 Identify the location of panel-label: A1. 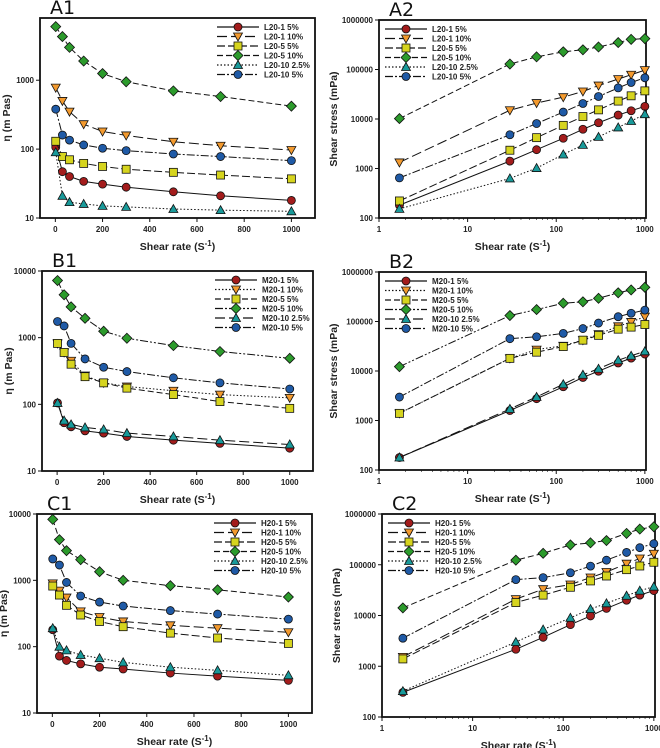
(62, 9).